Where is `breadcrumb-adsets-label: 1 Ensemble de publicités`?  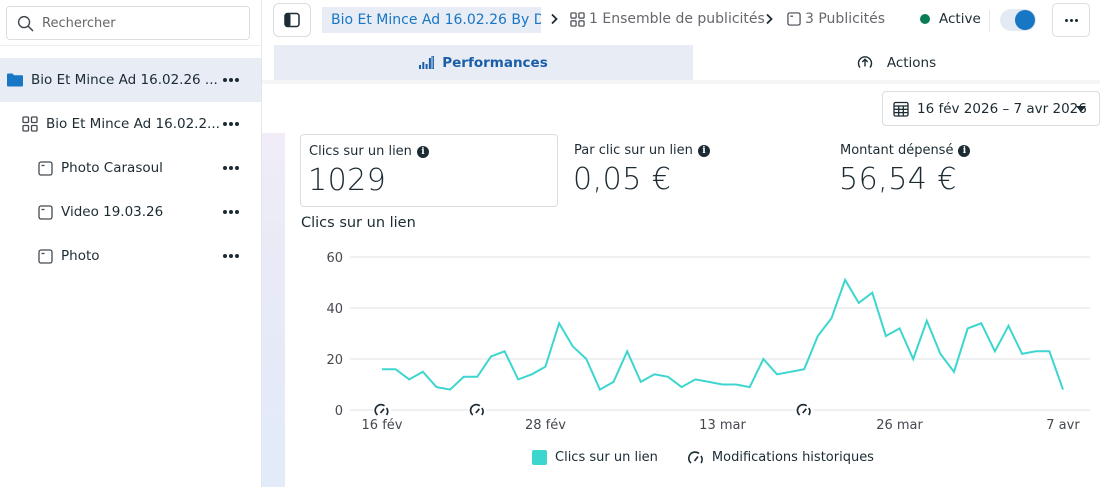 breadcrumb-adsets-label: 1 Ensemble de publicités is located at coordinates (677, 19).